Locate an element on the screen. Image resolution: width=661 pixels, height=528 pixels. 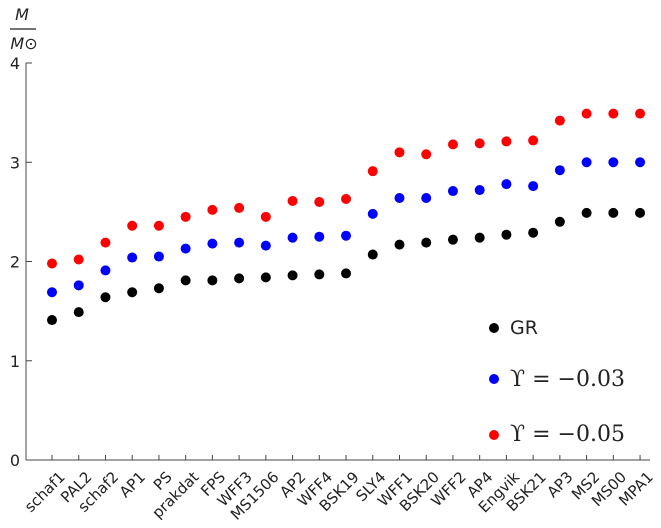
data-point-series-1-schaf1 is located at coordinates (52, 292).